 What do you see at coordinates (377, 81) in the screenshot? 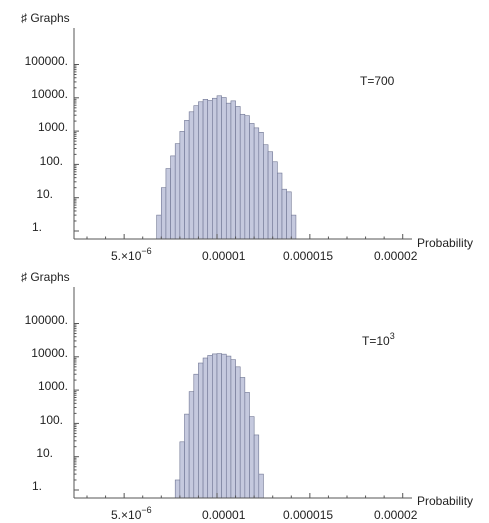
I see `temperature-annotation: T=700` at bounding box center [377, 81].